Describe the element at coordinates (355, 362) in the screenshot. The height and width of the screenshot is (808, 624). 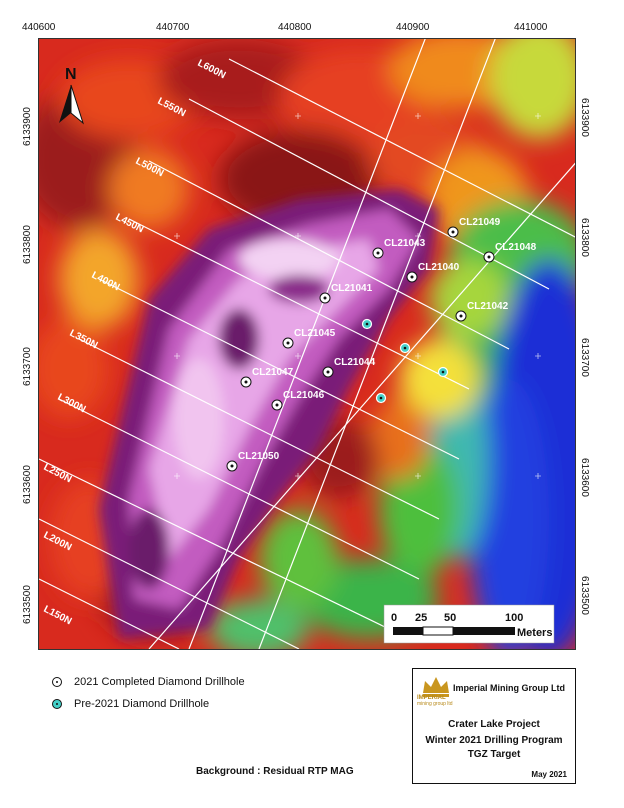
I see `drillhole-label: CL21044` at that location.